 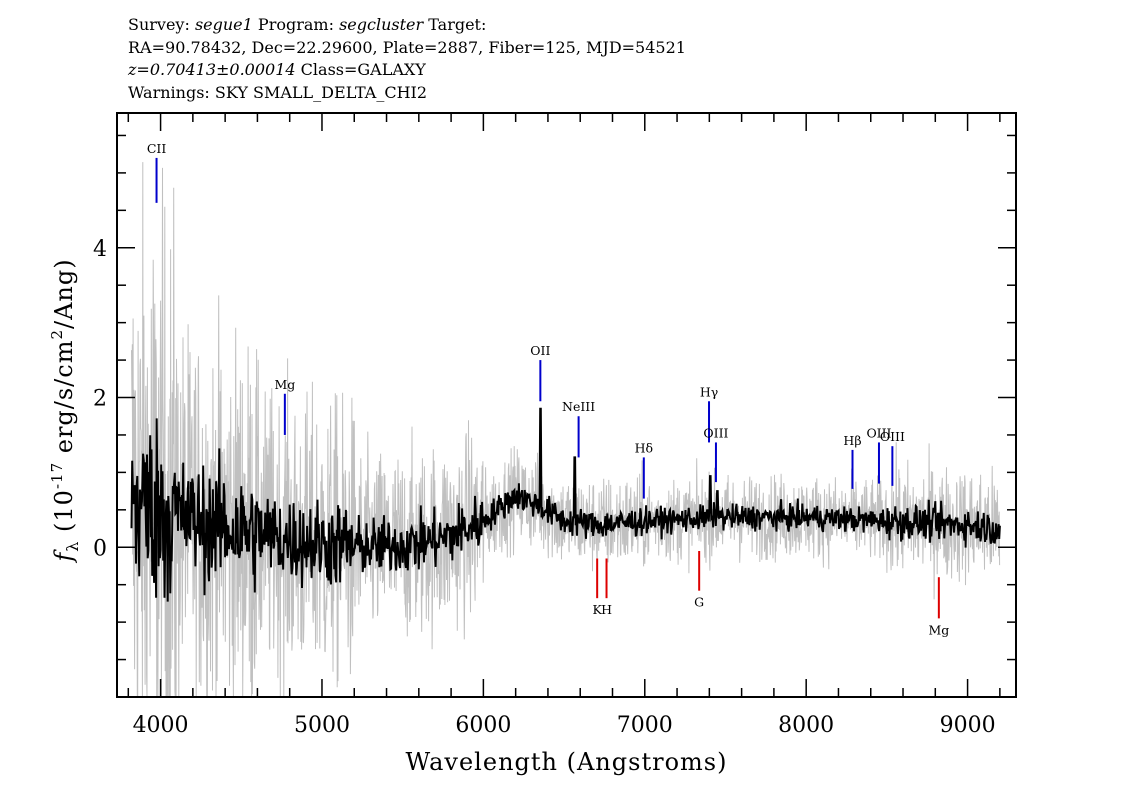 What do you see at coordinates (540, 350) in the screenshot?
I see `emission-label-oii: OII` at bounding box center [540, 350].